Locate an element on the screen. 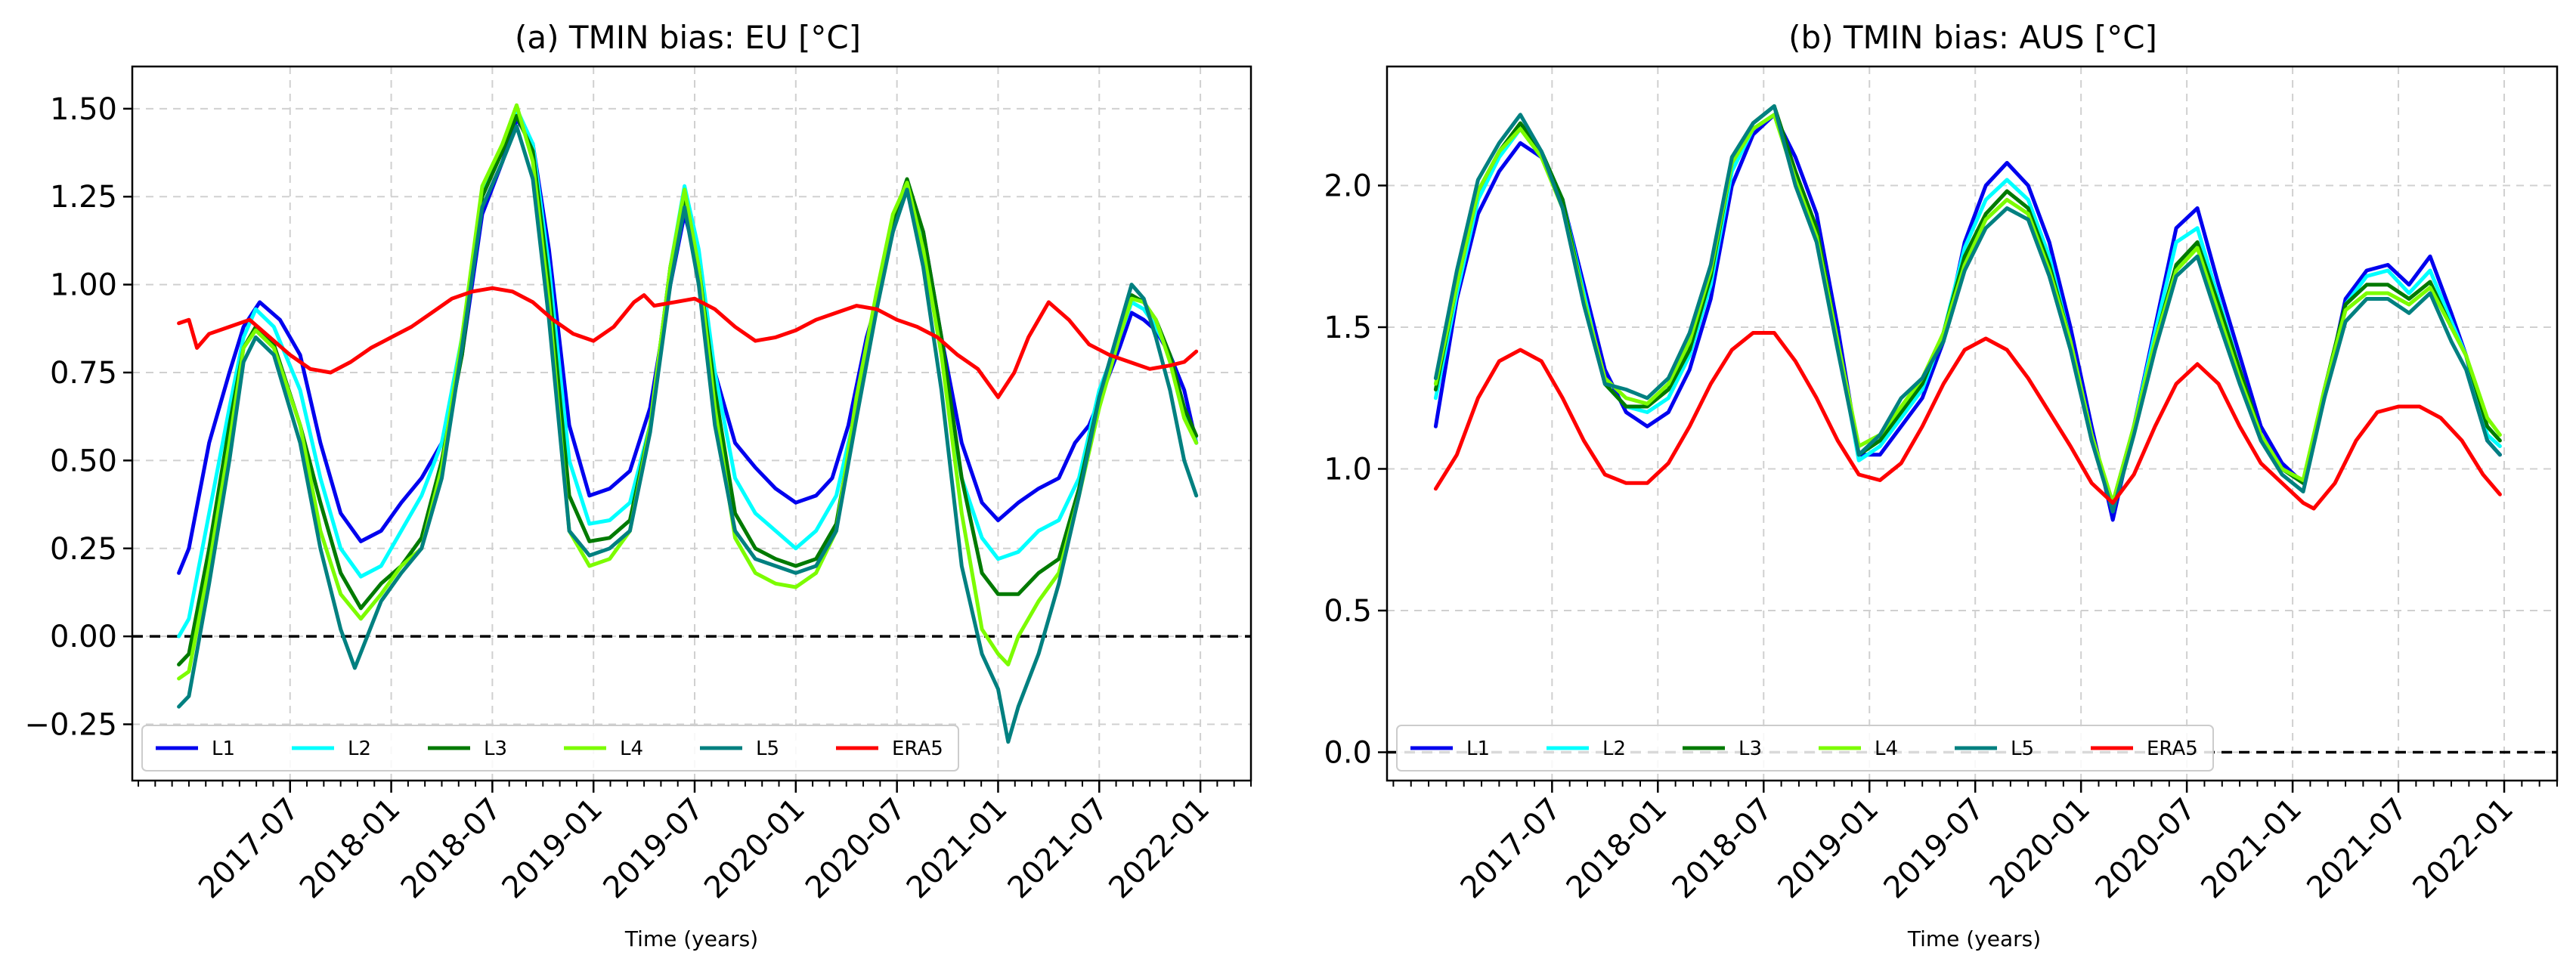 This screenshot has width=2576, height=971. y-tick-label: 0.00 is located at coordinates (83, 637).